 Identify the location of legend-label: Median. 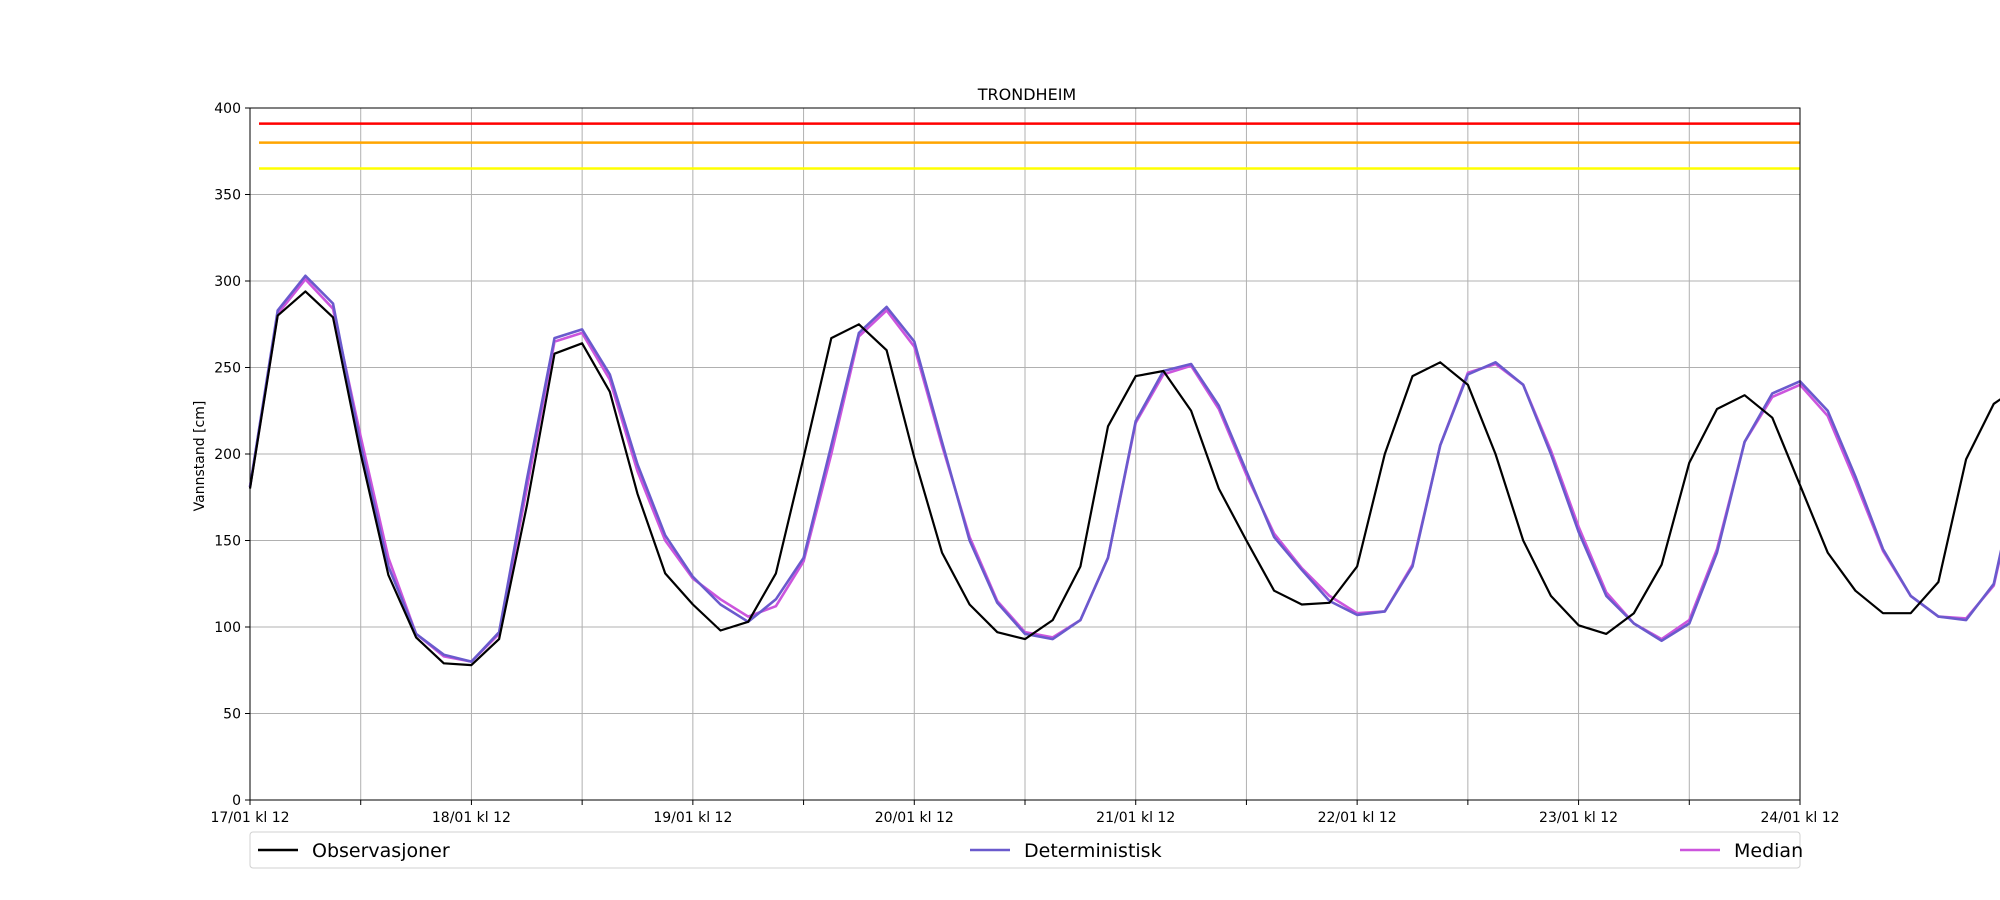
(1768, 851).